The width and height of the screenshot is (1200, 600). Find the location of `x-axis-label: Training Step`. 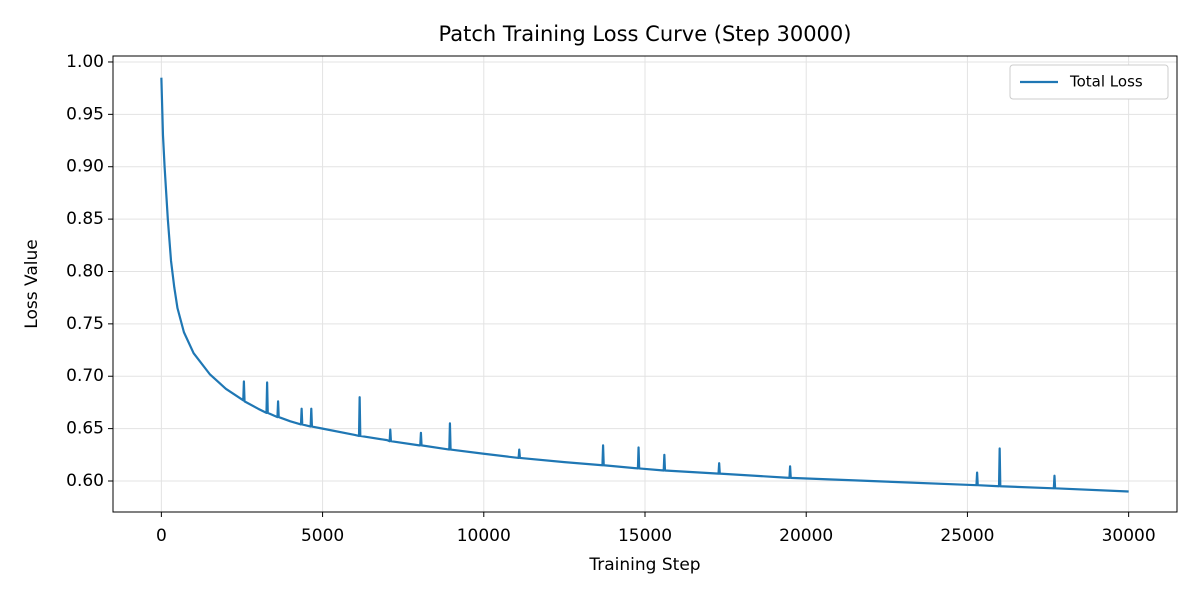

x-axis-label: Training Step is located at coordinates (644, 565).